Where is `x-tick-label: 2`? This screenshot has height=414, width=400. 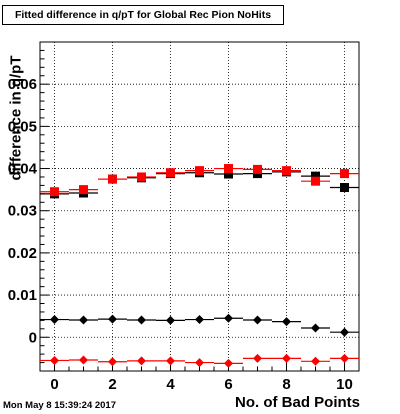
x-tick-label: 2 is located at coordinates (112, 384).